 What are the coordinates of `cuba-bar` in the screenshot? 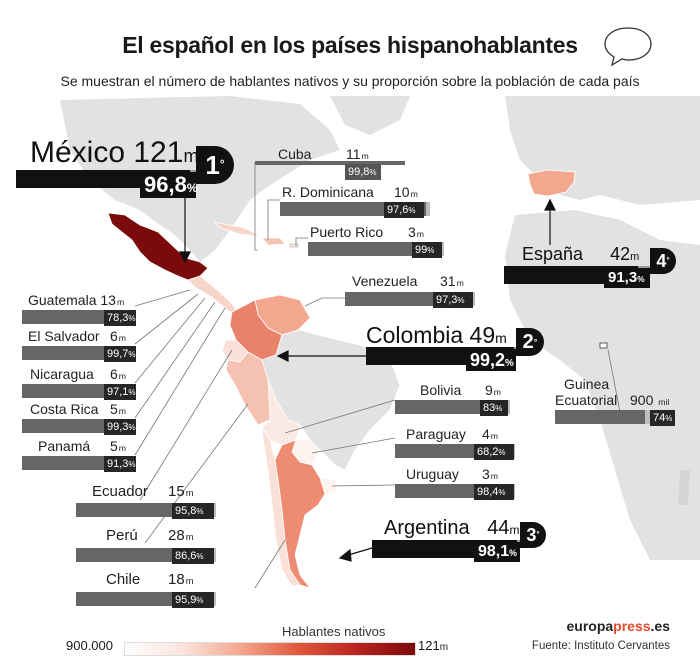 It's located at (330, 163).